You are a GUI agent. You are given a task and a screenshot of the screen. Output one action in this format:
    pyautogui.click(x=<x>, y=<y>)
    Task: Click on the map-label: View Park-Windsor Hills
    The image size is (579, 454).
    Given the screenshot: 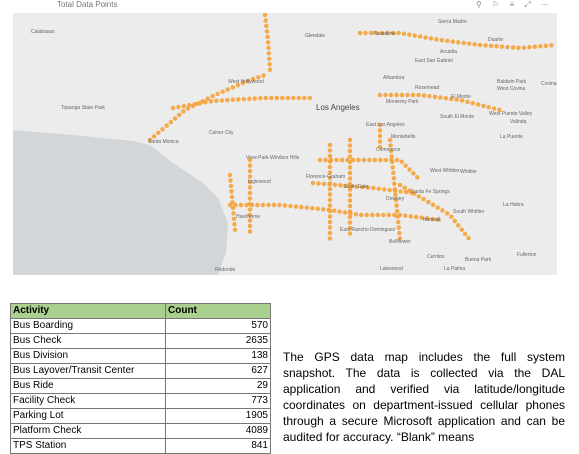 What is the action you would take?
    pyautogui.click(x=273, y=158)
    